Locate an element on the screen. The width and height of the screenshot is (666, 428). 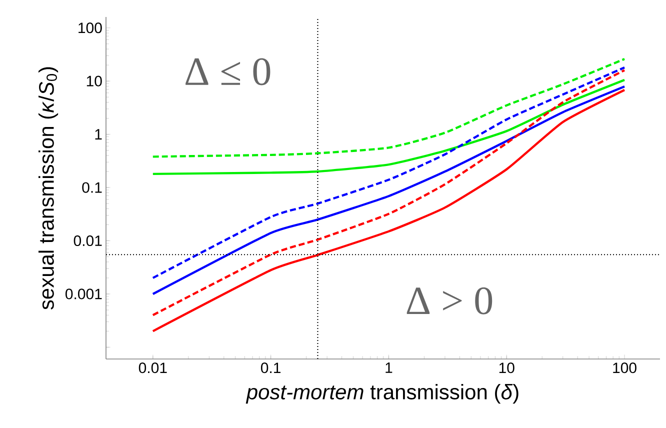
x-tick-label: 0.01 is located at coordinates (152, 368).